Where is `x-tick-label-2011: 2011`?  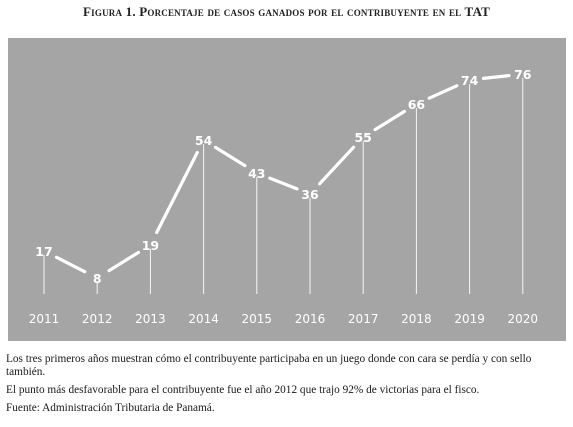 x-tick-label-2011: 2011 is located at coordinates (44, 319).